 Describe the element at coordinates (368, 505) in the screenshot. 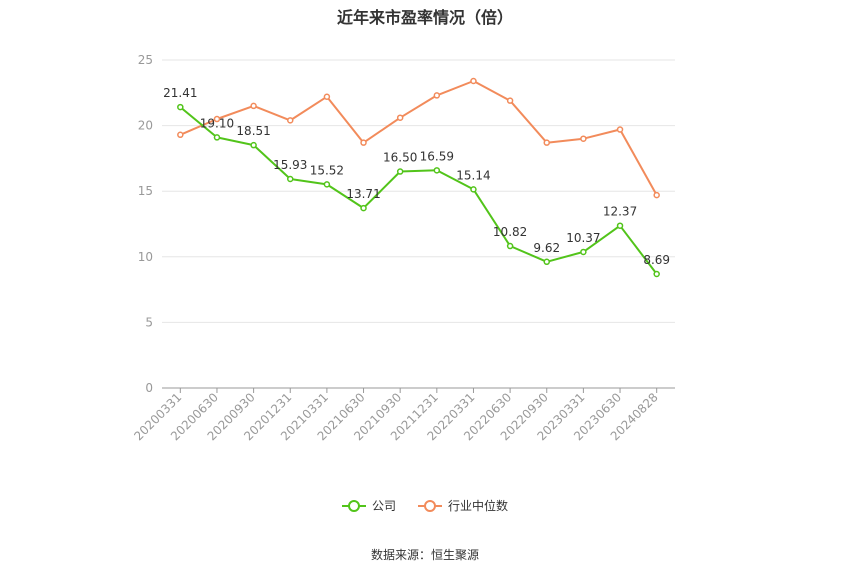

I see `legend-item-company: 公司` at that location.